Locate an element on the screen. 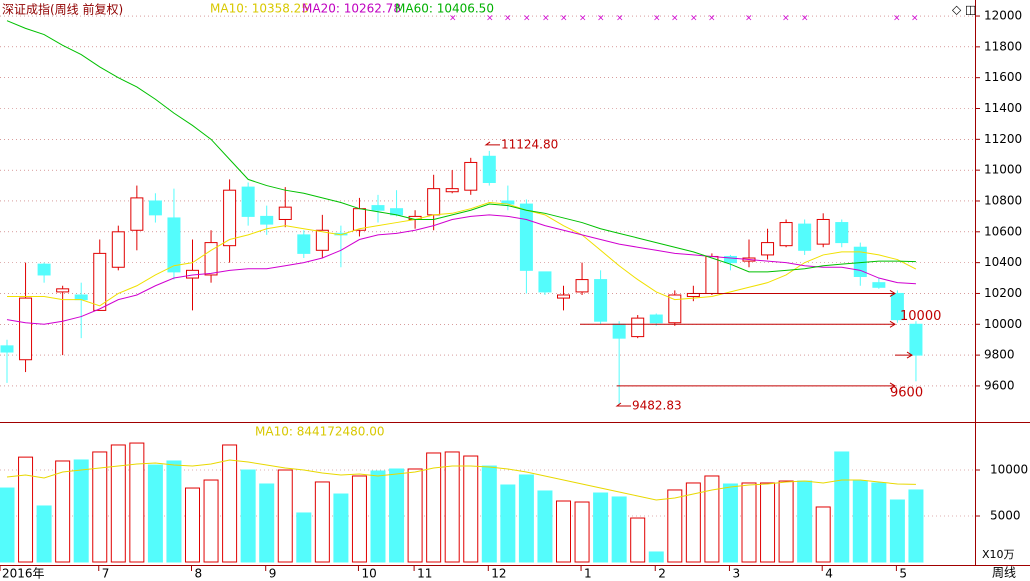 This screenshot has width=1030, height=581. y-tick-label: 10800 is located at coordinates (1003, 200).